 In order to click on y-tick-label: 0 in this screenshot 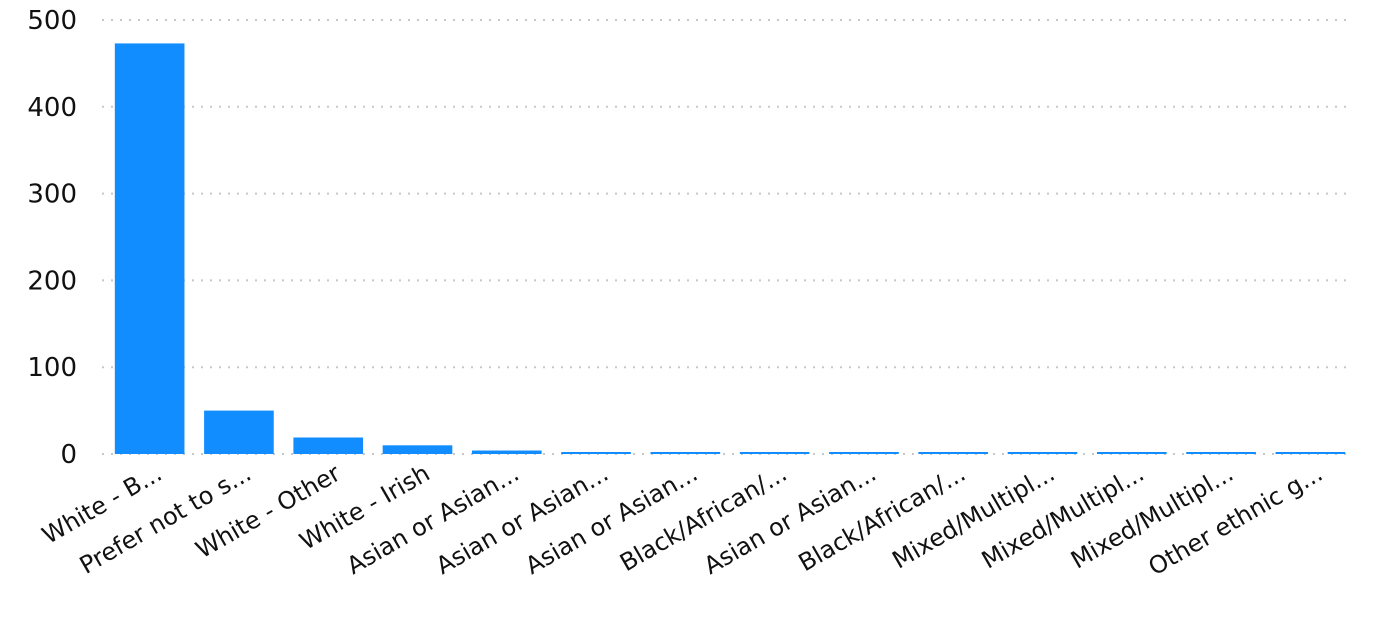, I will do `click(68, 455)`.